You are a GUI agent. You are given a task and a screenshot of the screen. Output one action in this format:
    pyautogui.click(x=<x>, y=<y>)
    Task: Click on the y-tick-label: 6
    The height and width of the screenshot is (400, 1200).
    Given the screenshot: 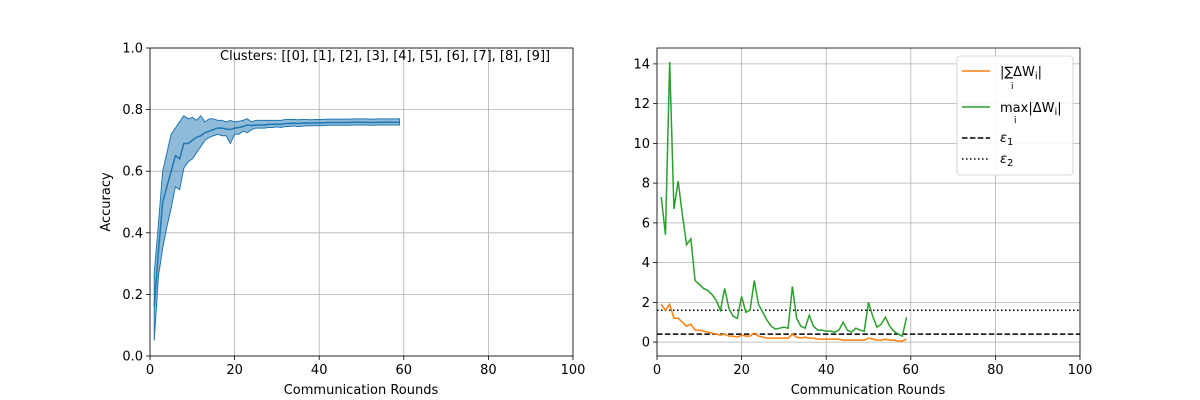 What is the action you would take?
    pyautogui.click(x=646, y=223)
    